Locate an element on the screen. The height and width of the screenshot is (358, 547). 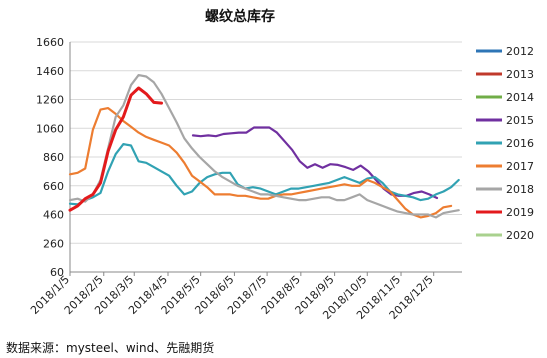
legend-label-2020: 2020 is located at coordinates (520, 235).